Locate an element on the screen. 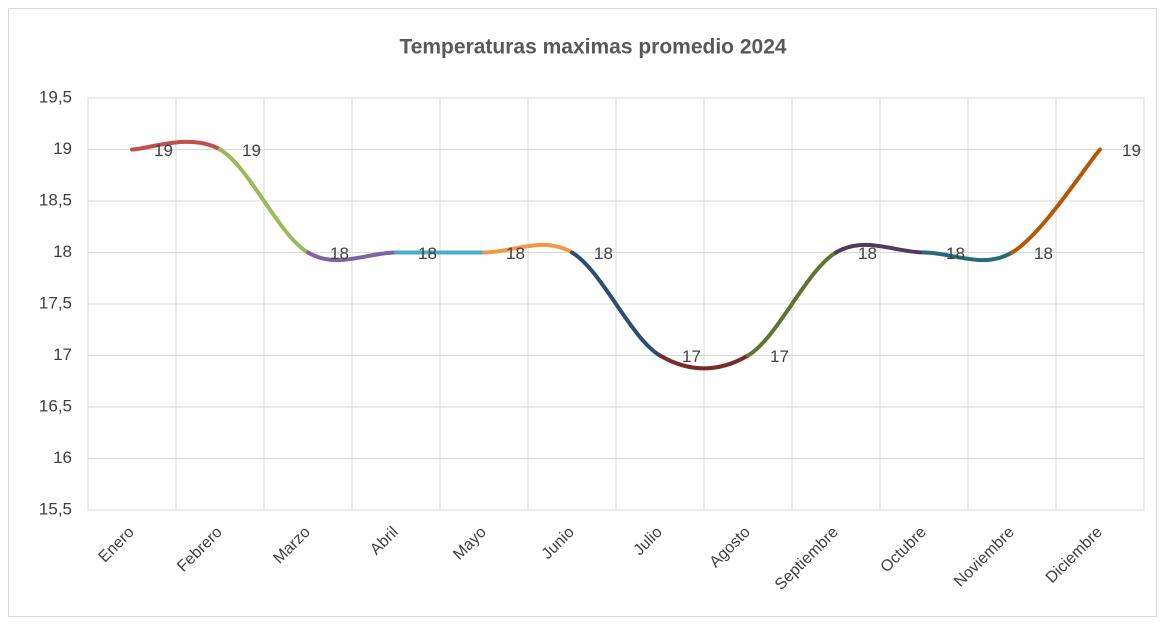 Image resolution: width=1166 pixels, height=624 pixels. y-tick-label: 17,5 is located at coordinates (55, 302).